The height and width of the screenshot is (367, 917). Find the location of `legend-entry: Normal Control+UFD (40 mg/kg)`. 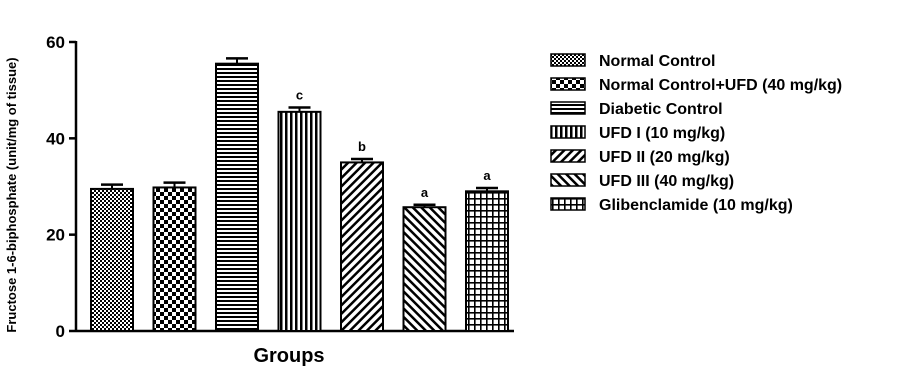

legend-entry: Normal Control+UFD (40 mg/kg) is located at coordinates (720, 85).